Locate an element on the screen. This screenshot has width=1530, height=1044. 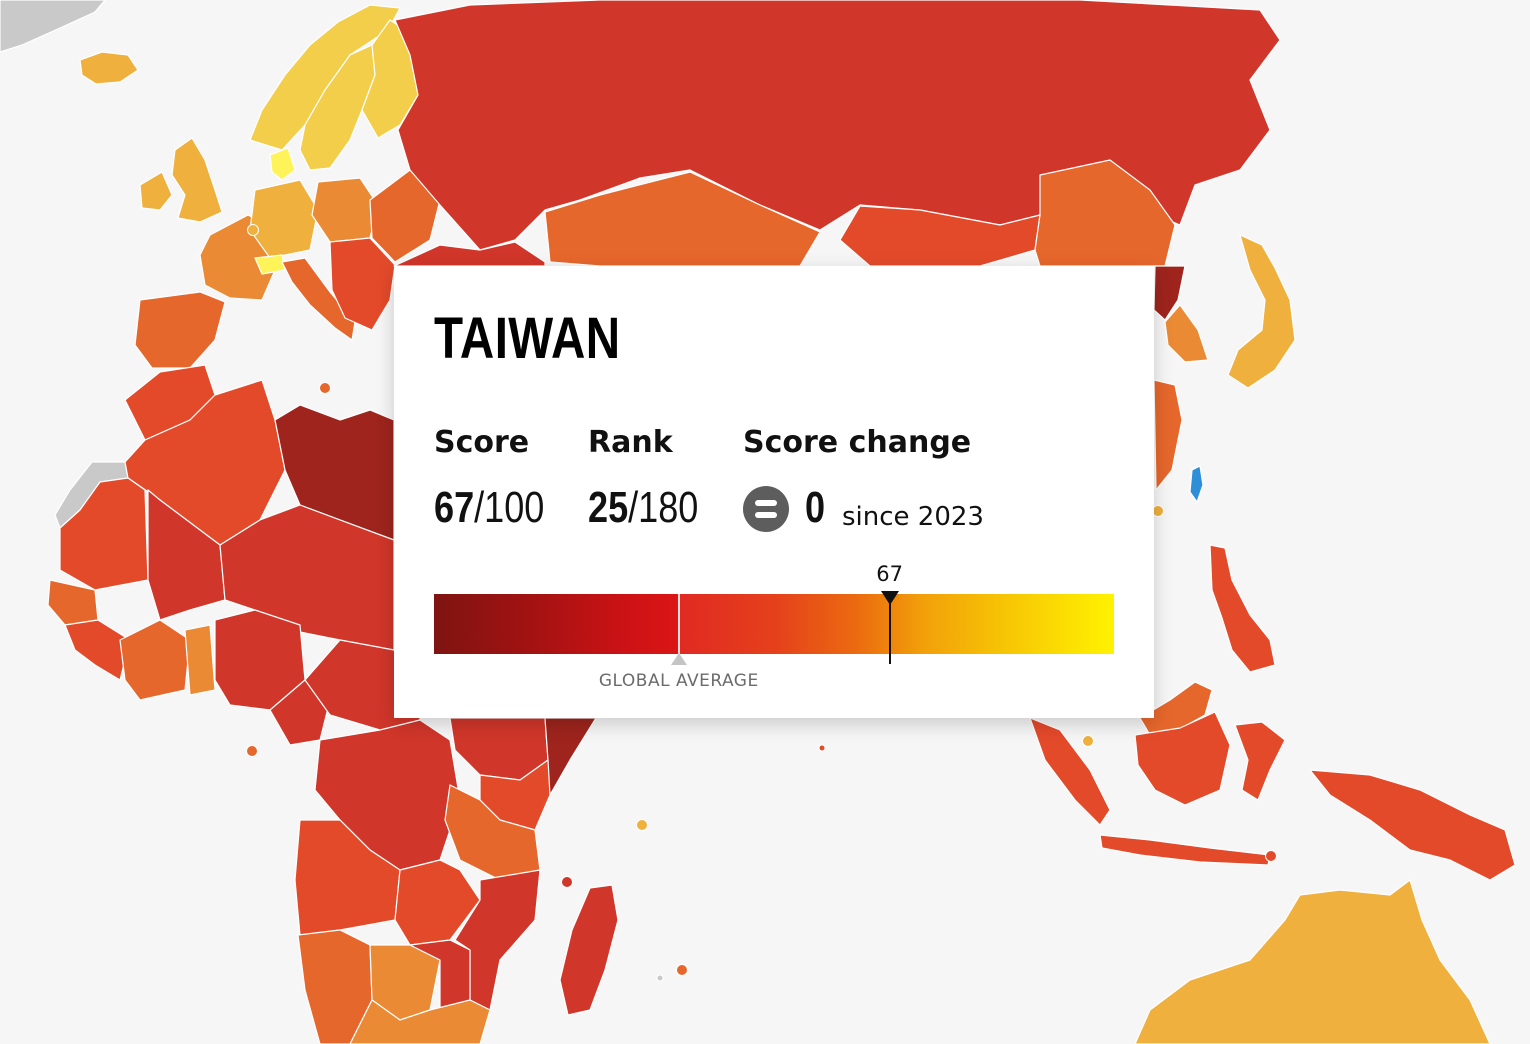
country-indonesia-sulawesi is located at coordinates (1260, 761).